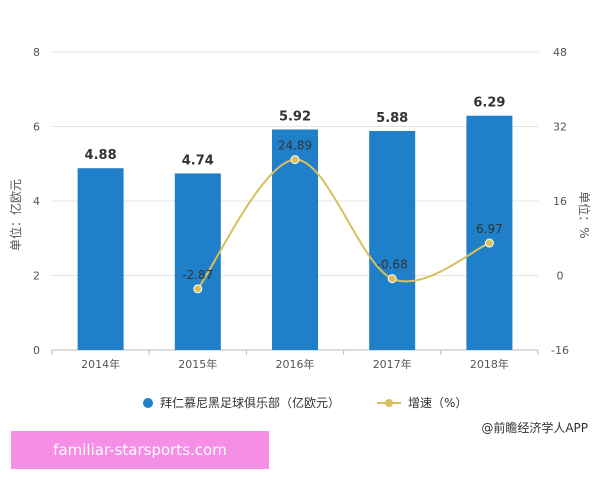 This screenshot has height=480, width=600. Describe the element at coordinates (36, 276) in the screenshot. I see `y-tick-left: 2` at that location.